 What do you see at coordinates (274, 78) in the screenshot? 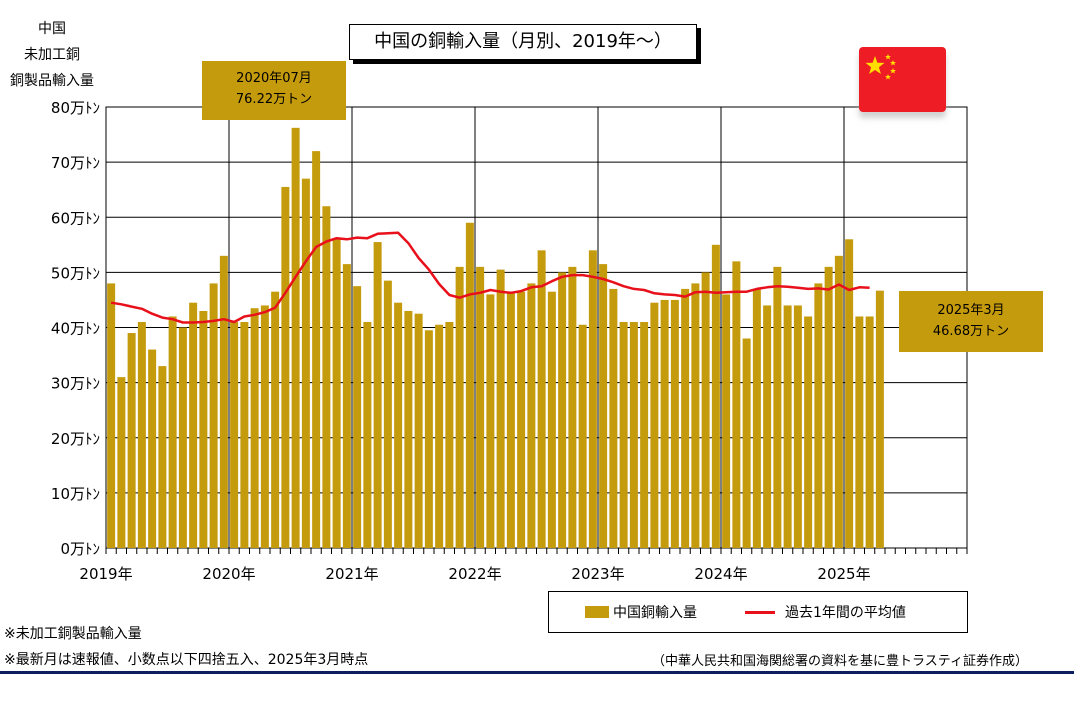
I see `peak-callout-date: 2020年07月` at bounding box center [274, 78].